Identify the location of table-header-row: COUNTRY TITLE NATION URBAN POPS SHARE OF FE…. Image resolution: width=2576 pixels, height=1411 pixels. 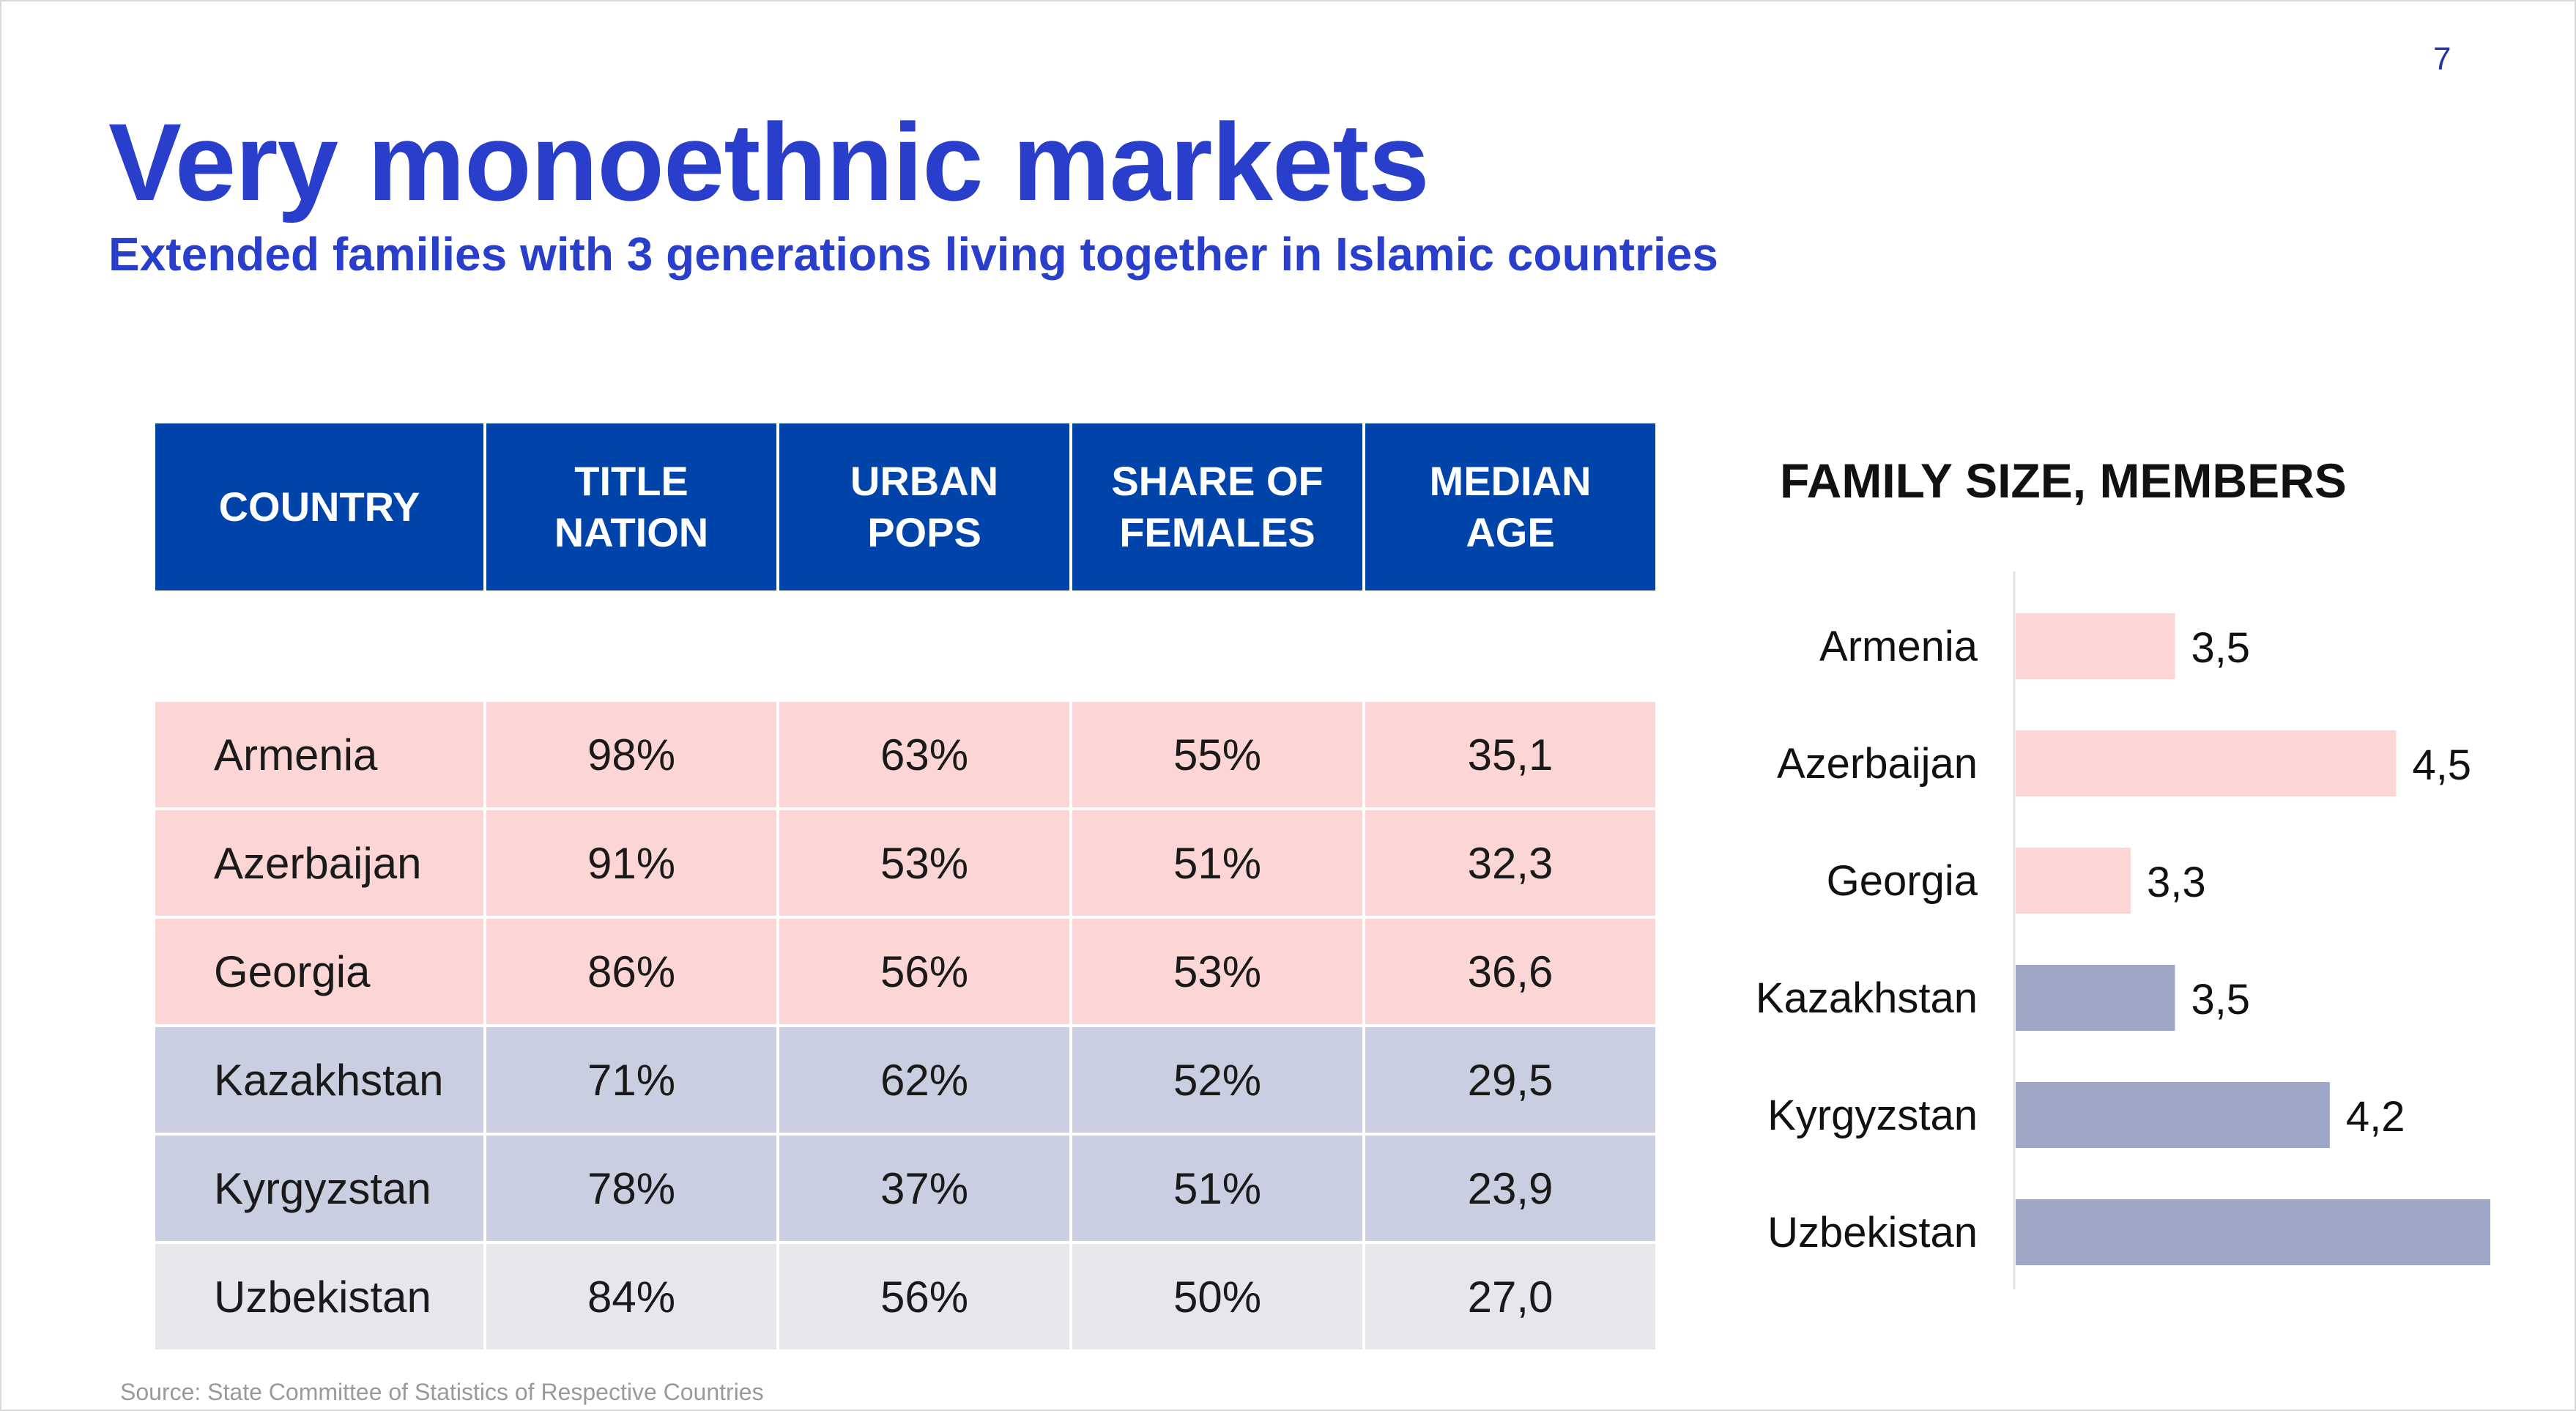
(905, 507).